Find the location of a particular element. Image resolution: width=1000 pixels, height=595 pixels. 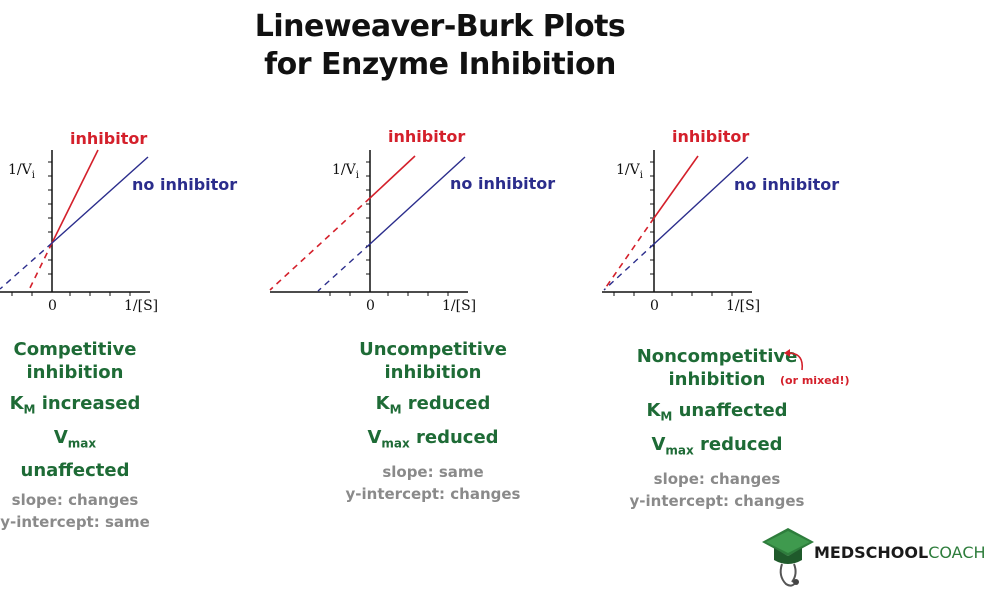

graduation-cap-logo-icon is located at coordinates (788, 557).